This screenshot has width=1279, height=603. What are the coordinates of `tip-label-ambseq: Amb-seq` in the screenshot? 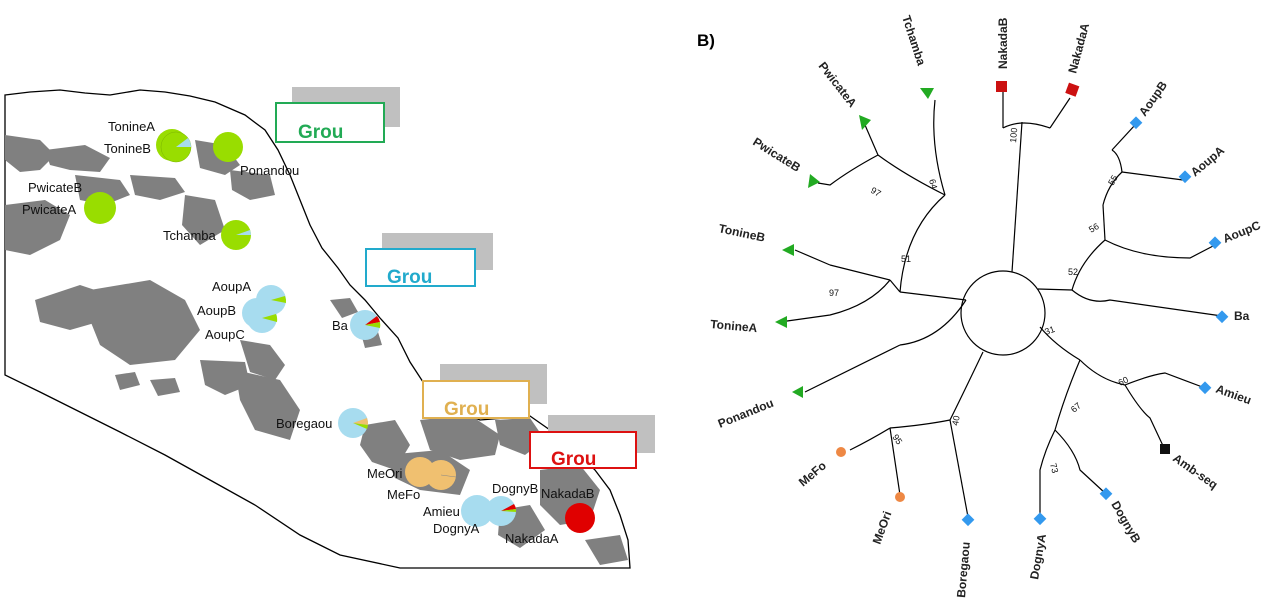 It's located at (1195, 471).